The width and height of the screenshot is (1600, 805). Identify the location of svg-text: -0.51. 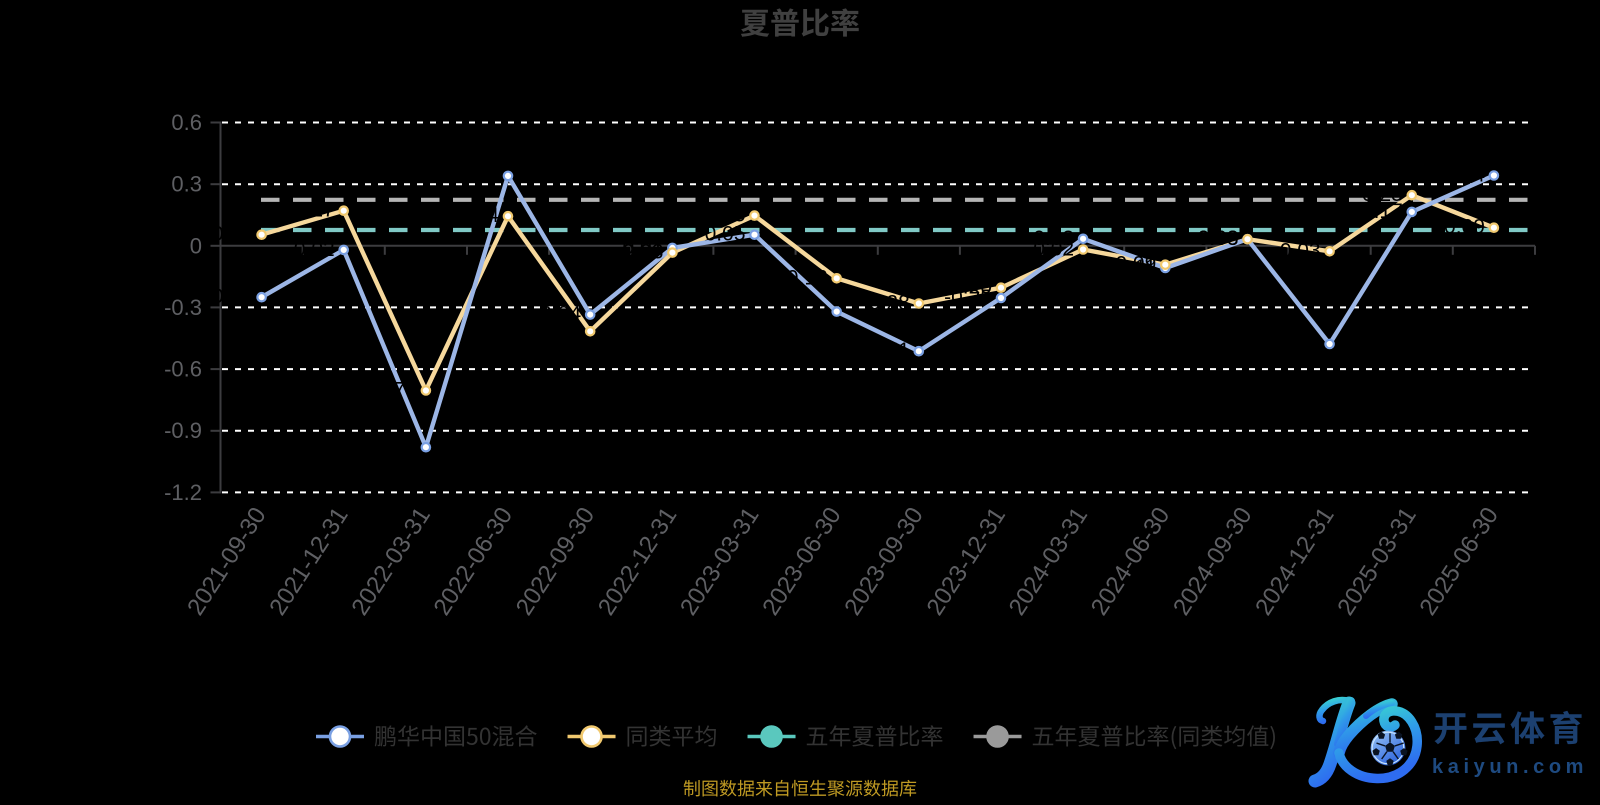
(886, 350).